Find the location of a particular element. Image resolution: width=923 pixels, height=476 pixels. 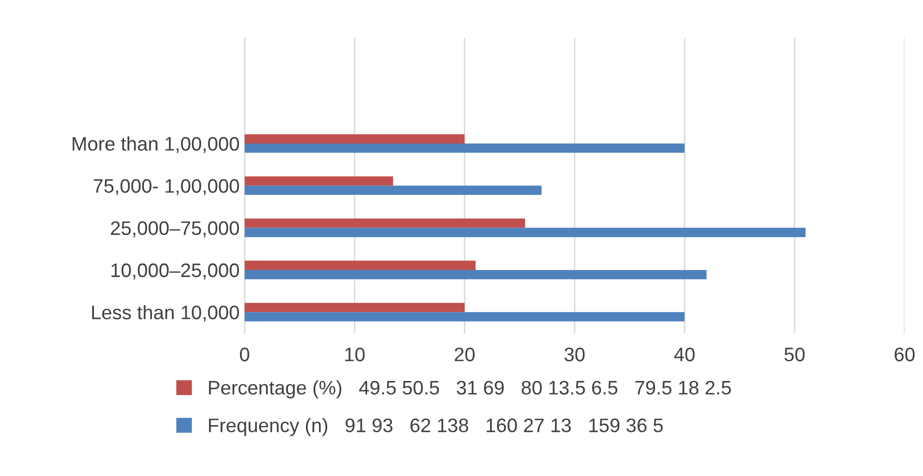

legend-label: Frequency (n) 91 93 62 138 160 27 13 159 36 5 is located at coordinates (436, 427).